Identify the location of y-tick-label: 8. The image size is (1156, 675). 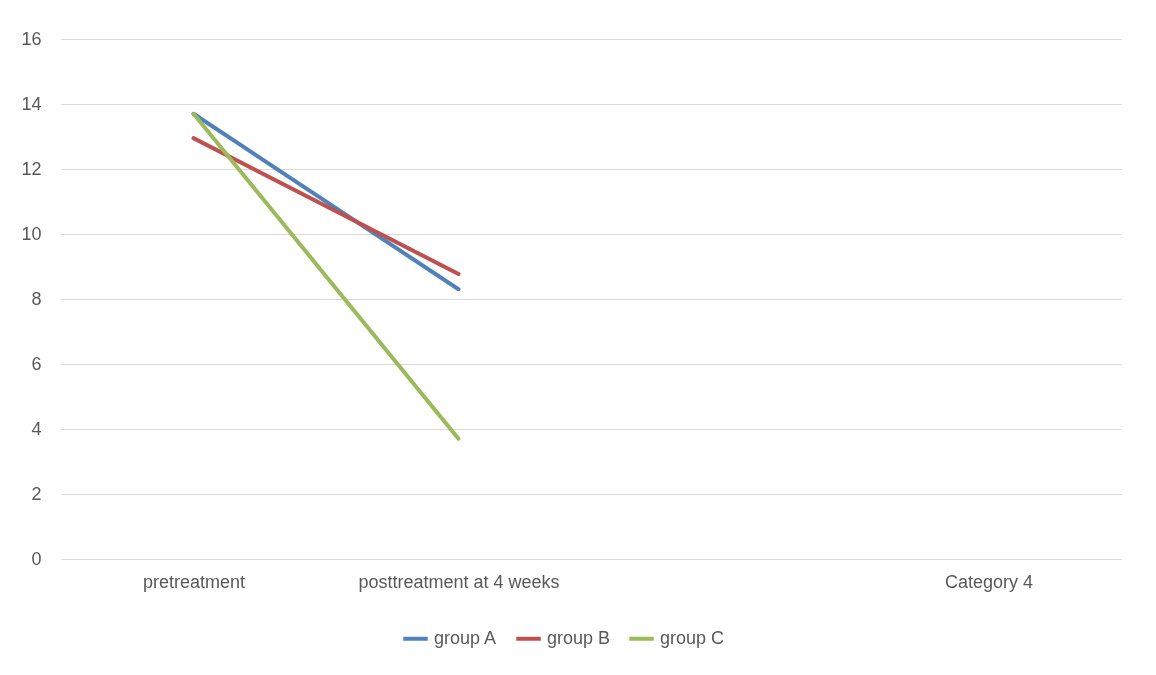
(36, 298).